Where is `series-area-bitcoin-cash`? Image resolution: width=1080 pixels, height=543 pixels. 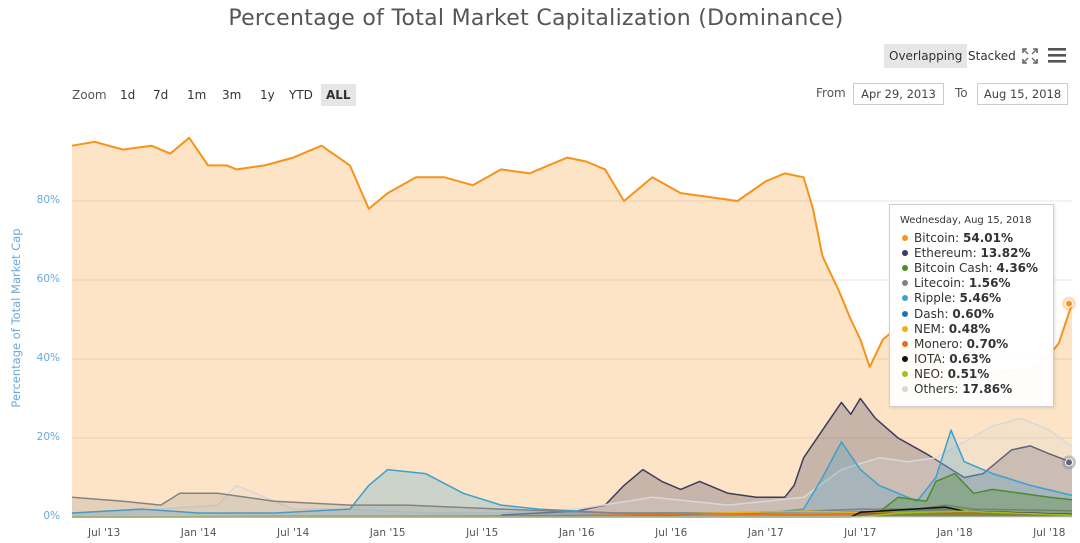
series-area-bitcoin-cash is located at coordinates (973, 495).